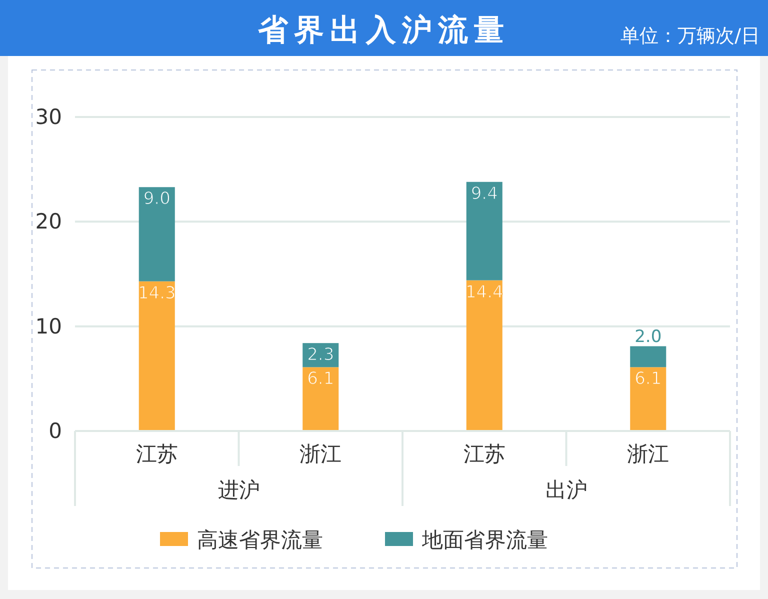 The width and height of the screenshot is (768, 599). Describe the element at coordinates (566, 490) in the screenshot. I see `text: 出沪` at that location.